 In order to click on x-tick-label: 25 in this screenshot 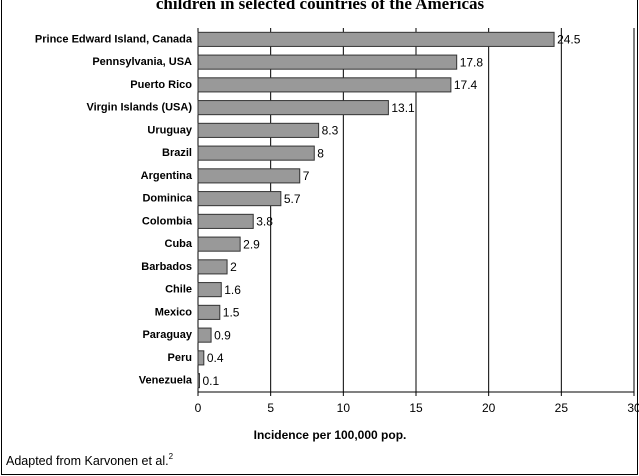, I will do `click(562, 408)`.